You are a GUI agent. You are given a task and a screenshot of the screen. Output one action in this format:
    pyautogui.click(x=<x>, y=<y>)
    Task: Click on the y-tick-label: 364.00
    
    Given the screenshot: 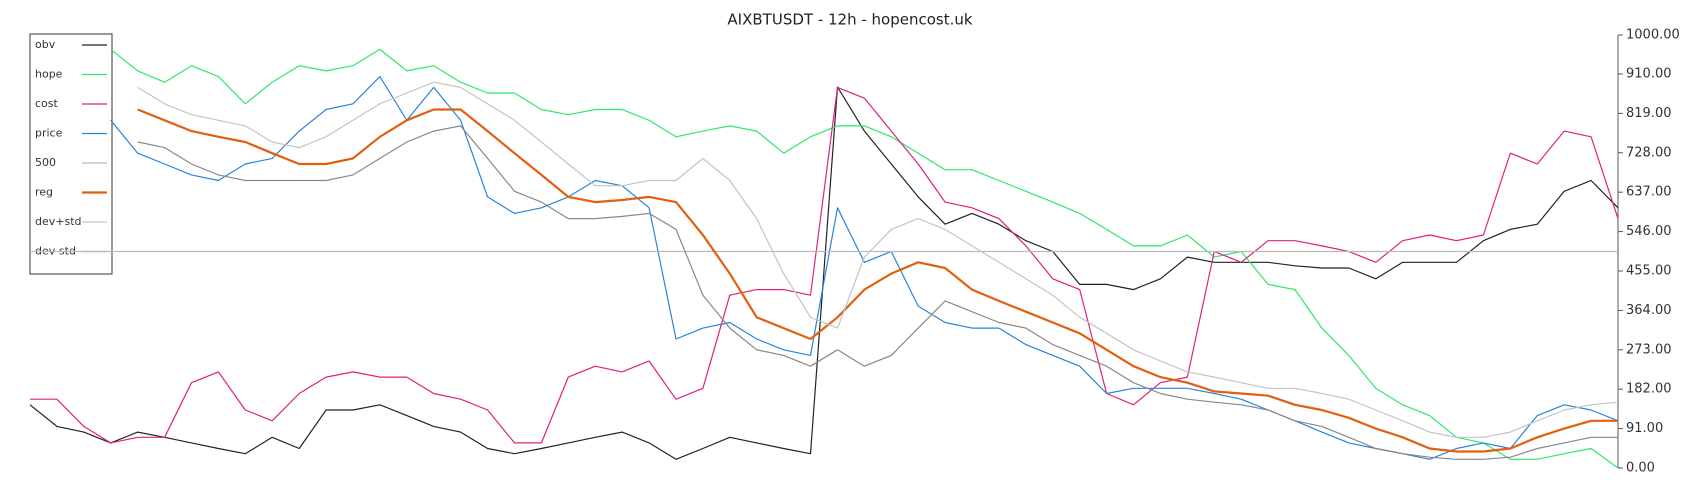 What is the action you would take?
    pyautogui.click(x=1649, y=310)
    